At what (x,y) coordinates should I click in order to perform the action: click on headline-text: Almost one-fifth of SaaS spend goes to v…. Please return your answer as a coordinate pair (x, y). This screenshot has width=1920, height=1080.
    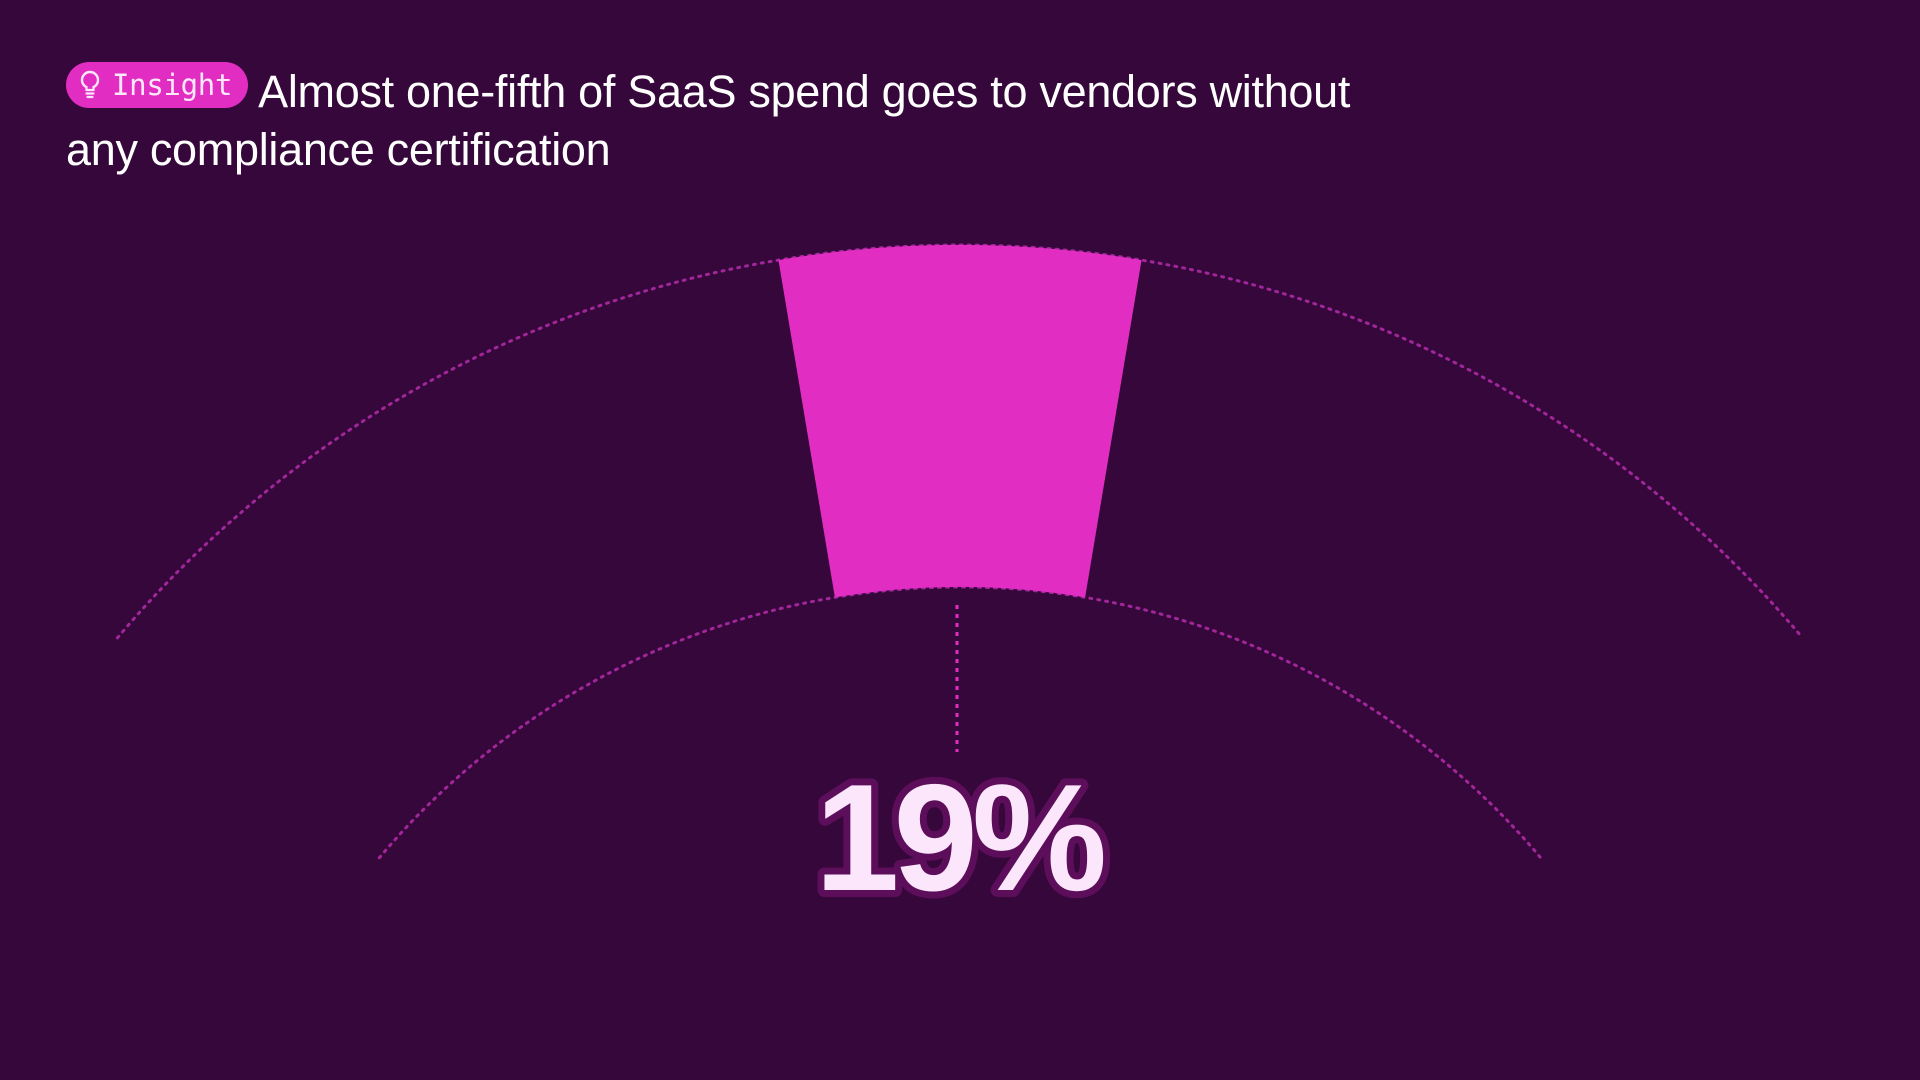
    Looking at the image, I should click on (708, 120).